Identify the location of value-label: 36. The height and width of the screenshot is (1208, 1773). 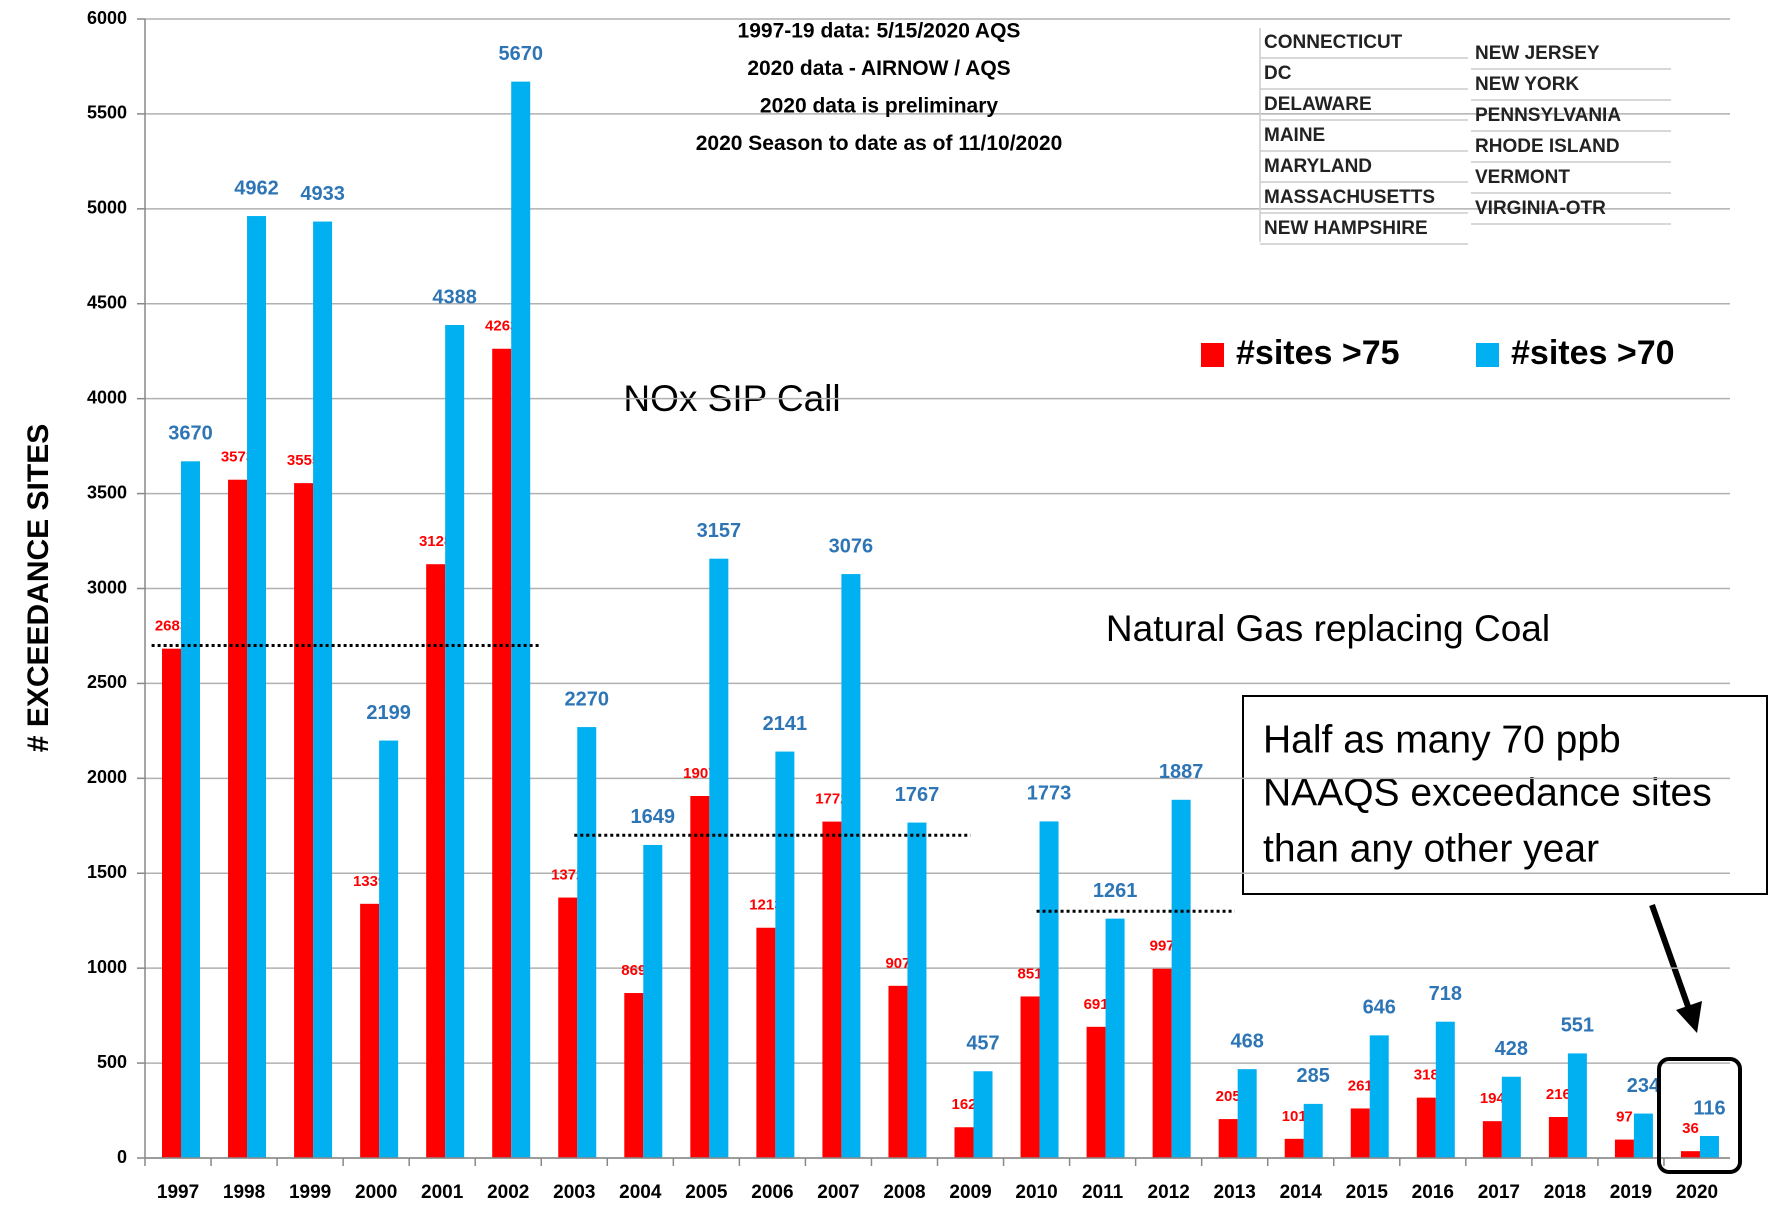
(1690, 1128).